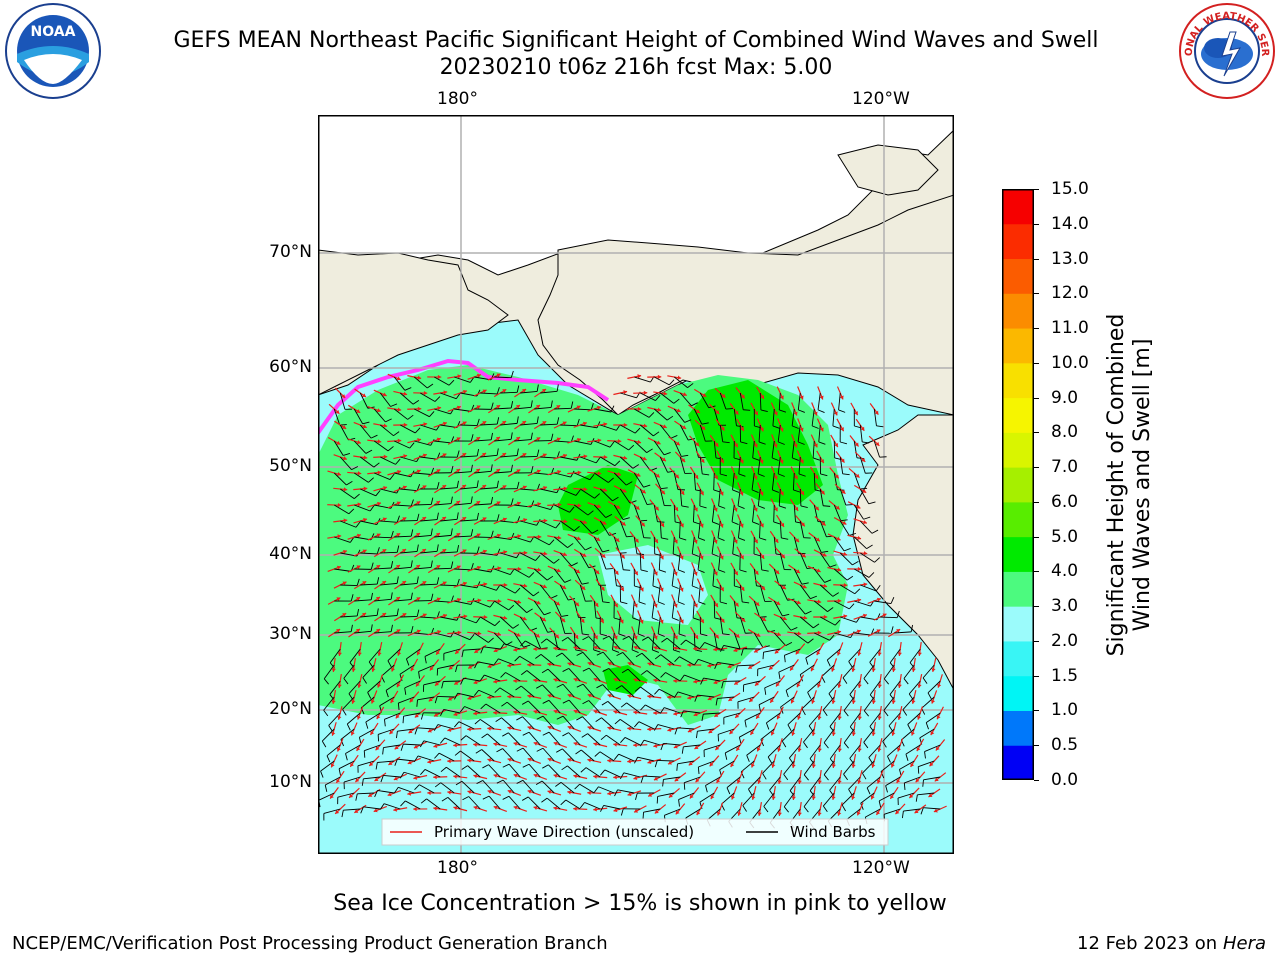 This screenshot has height=960, width=1280. Describe the element at coordinates (1070, 223) in the screenshot. I see `colorbar-tick-label: 14.0` at that location.